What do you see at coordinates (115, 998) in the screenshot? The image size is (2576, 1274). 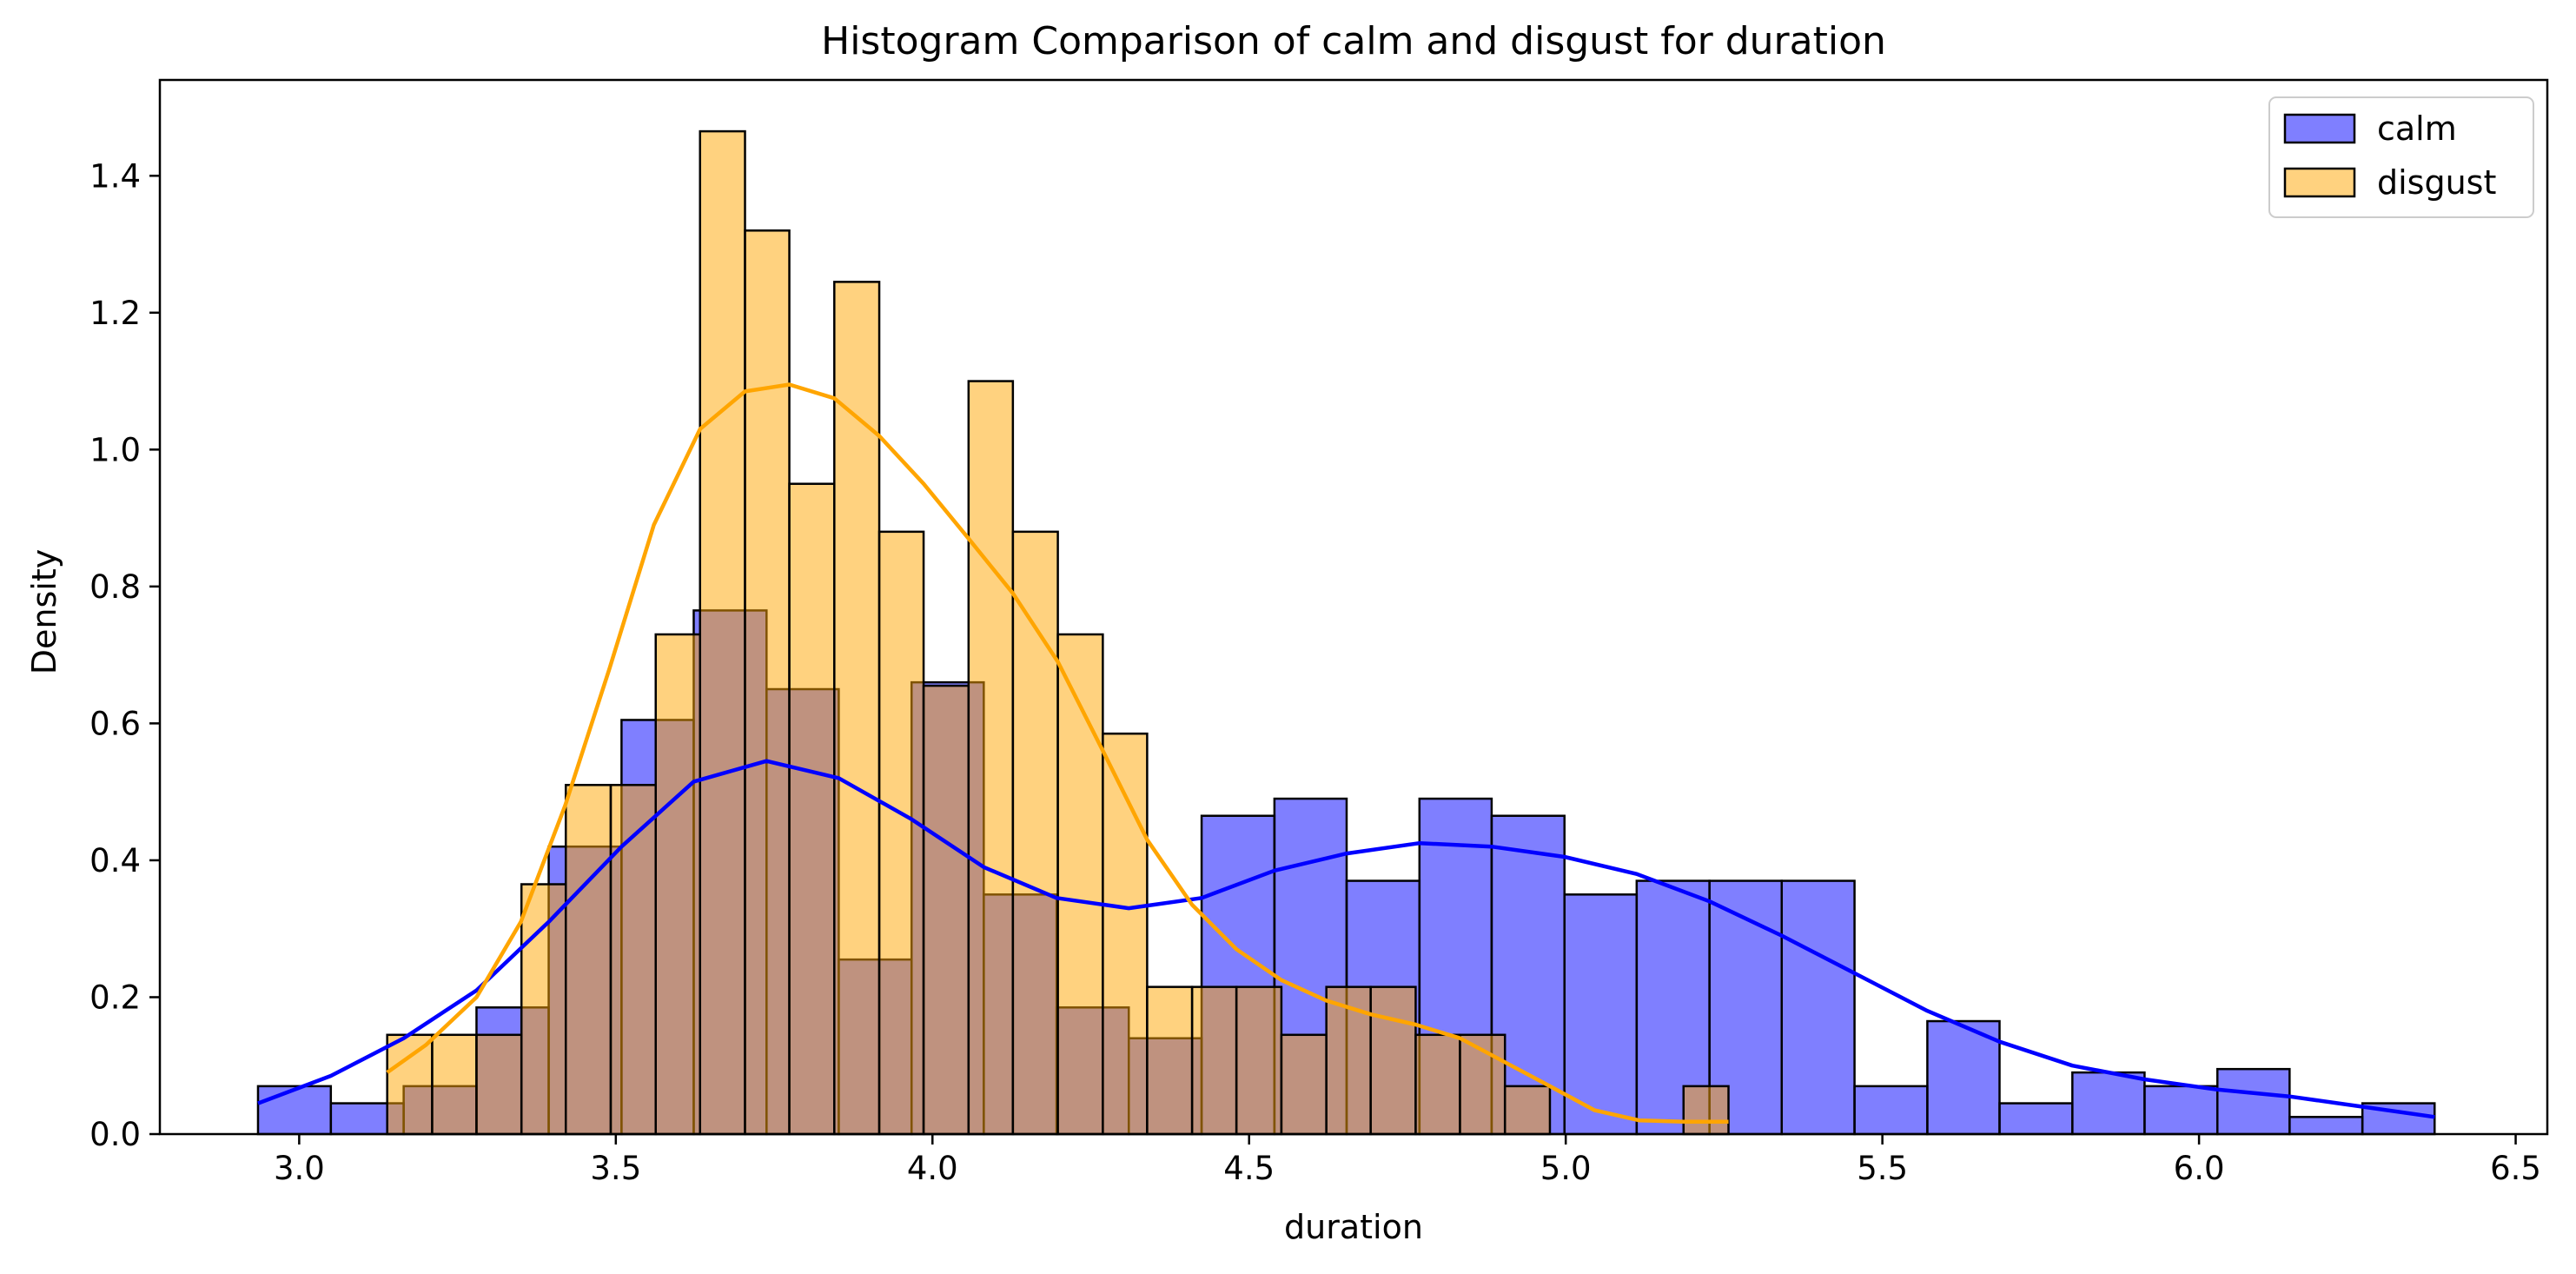 I see `y-tick-label: 0.2` at bounding box center [115, 998].